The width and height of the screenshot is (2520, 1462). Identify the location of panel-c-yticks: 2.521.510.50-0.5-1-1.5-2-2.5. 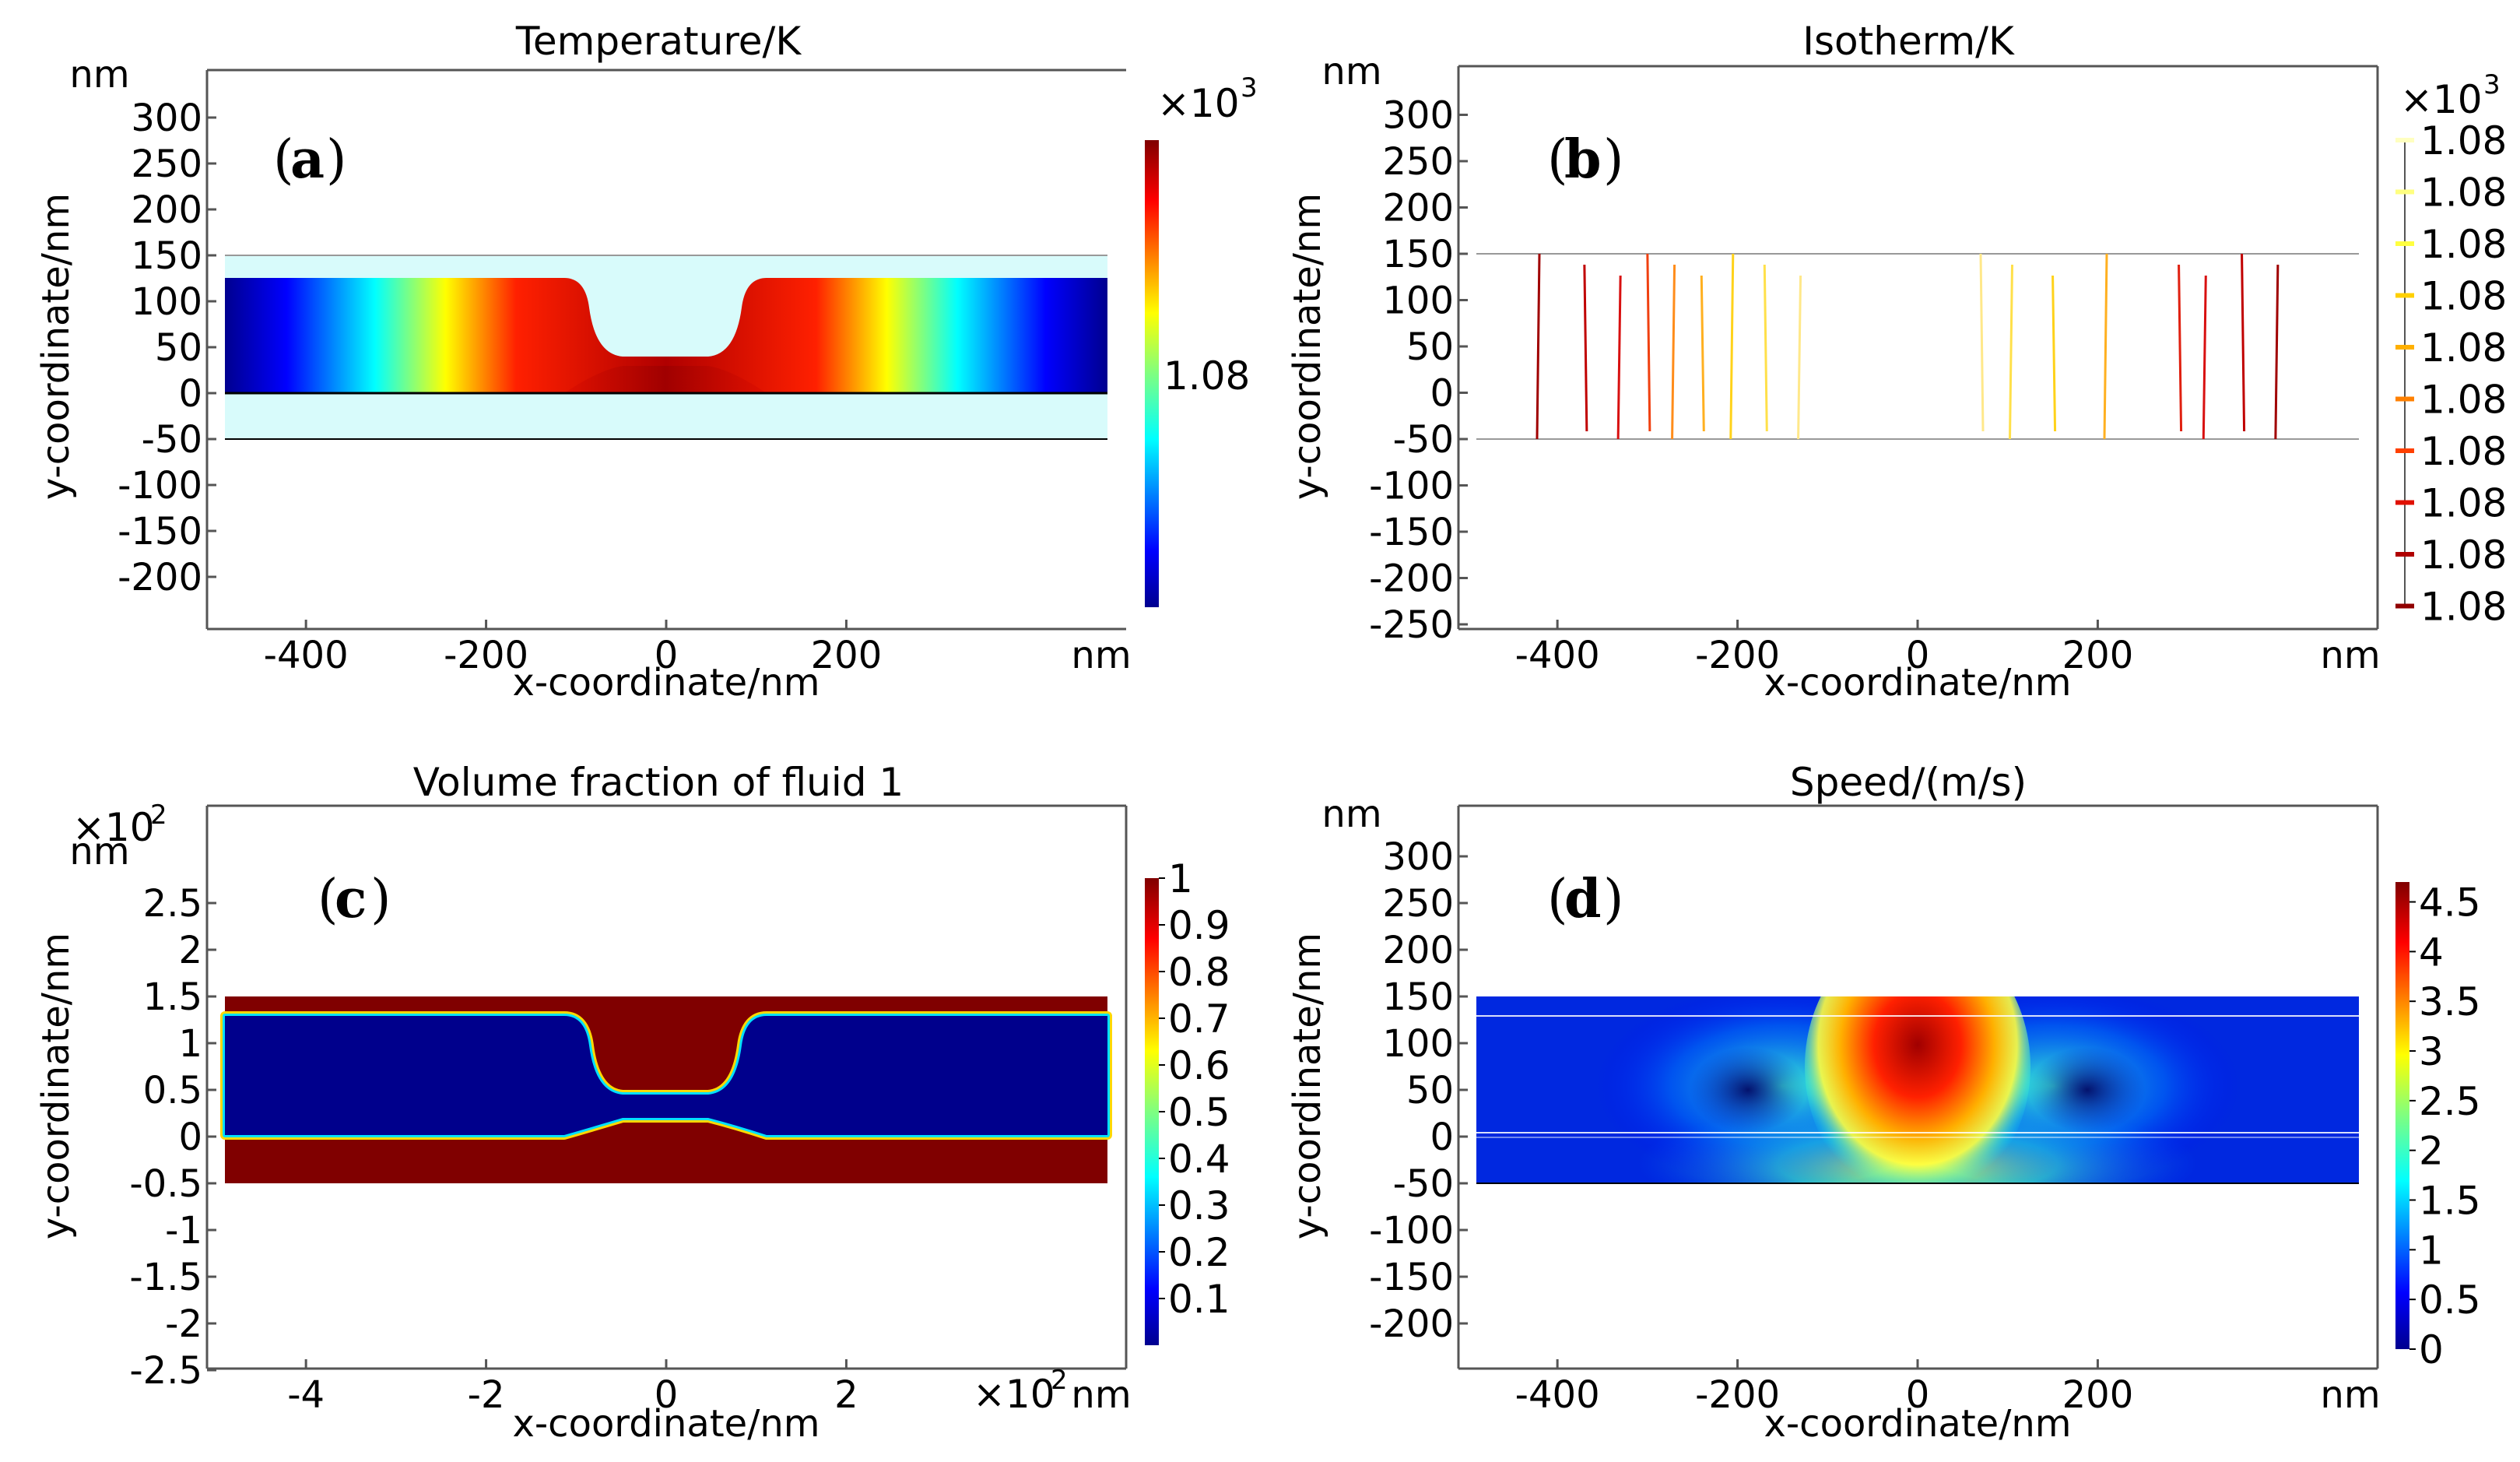
(173, 1137).